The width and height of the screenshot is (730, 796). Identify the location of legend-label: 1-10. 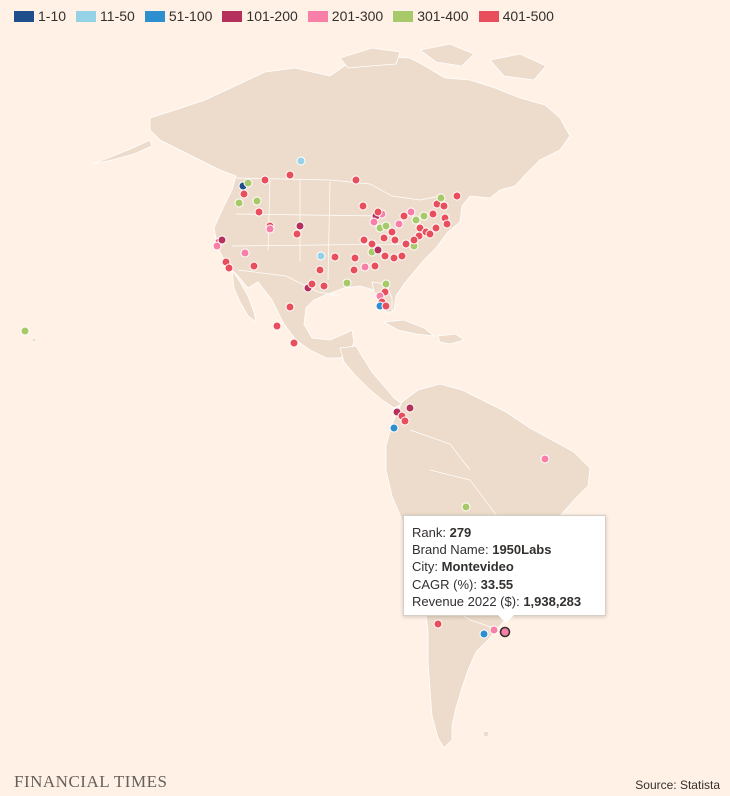
(52, 16).